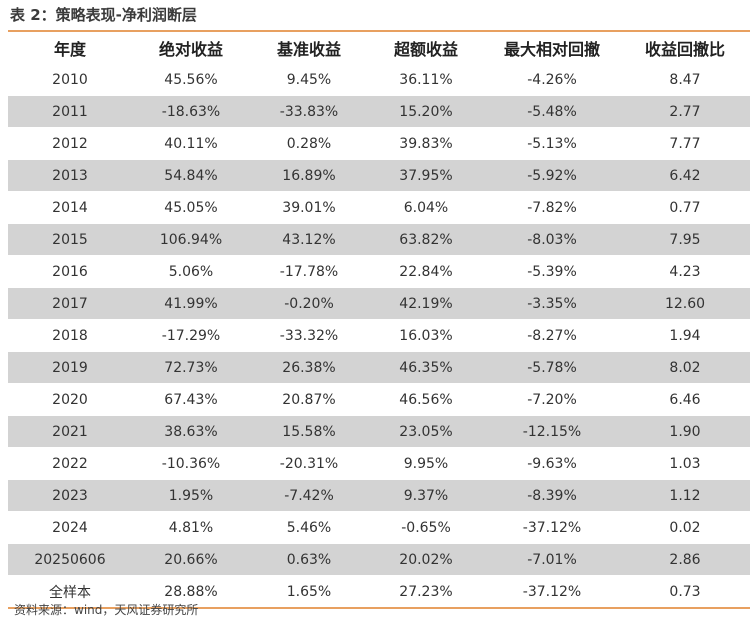 This screenshot has height=623, width=756. Describe the element at coordinates (426, 143) in the screenshot. I see `table-cell: 39.83%` at that location.